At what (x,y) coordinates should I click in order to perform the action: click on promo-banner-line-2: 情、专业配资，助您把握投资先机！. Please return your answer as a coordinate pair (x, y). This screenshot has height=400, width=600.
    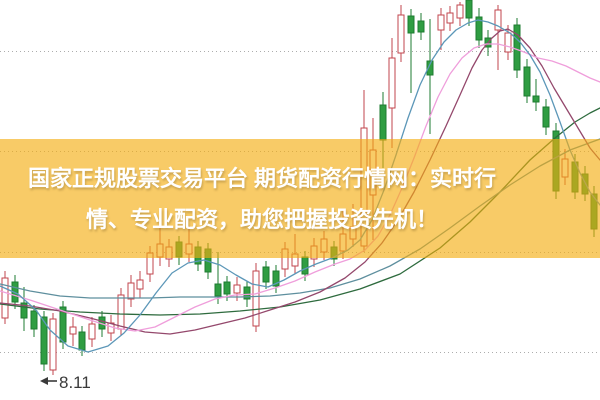
    Looking at the image, I should click on (261, 219).